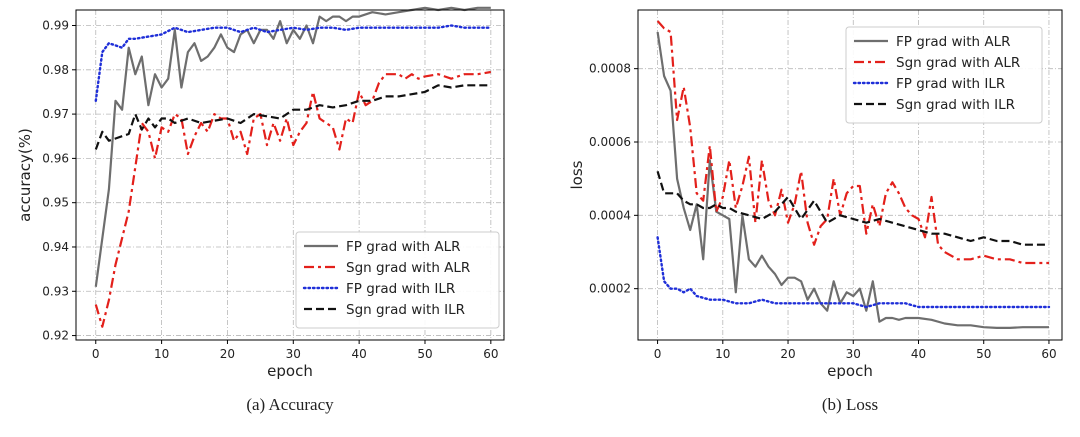 The image size is (1080, 437). Describe the element at coordinates (55, 158) in the screenshot. I see `y-tick-label: 0.96` at that location.